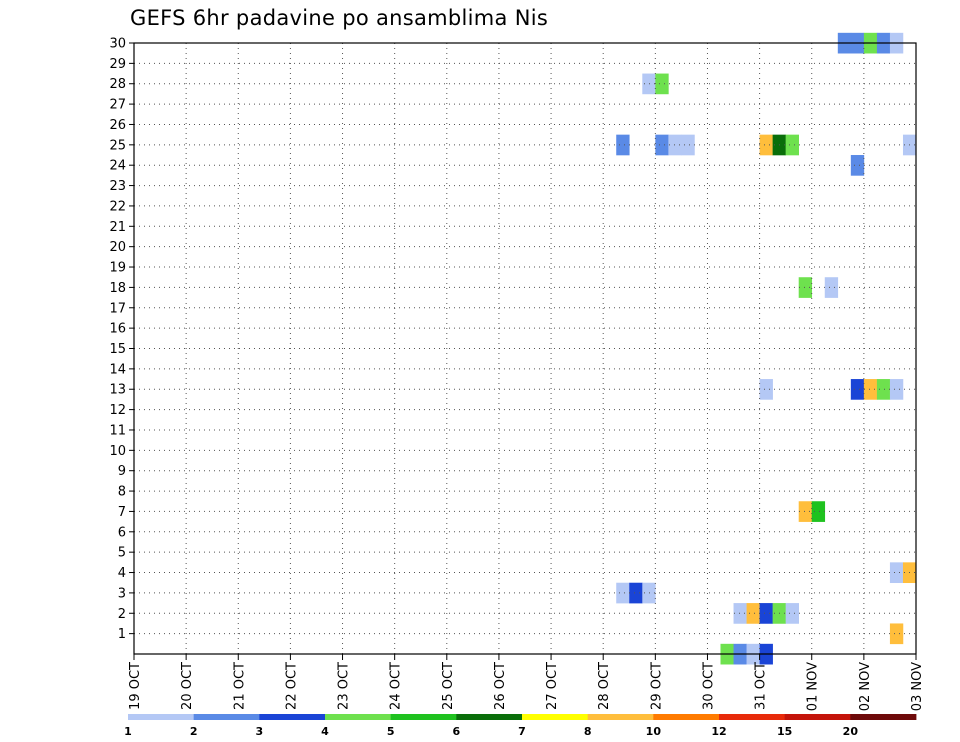 The image size is (960, 742). What do you see at coordinates (457, 731) in the screenshot?
I see `legend-label: 6` at bounding box center [457, 731].